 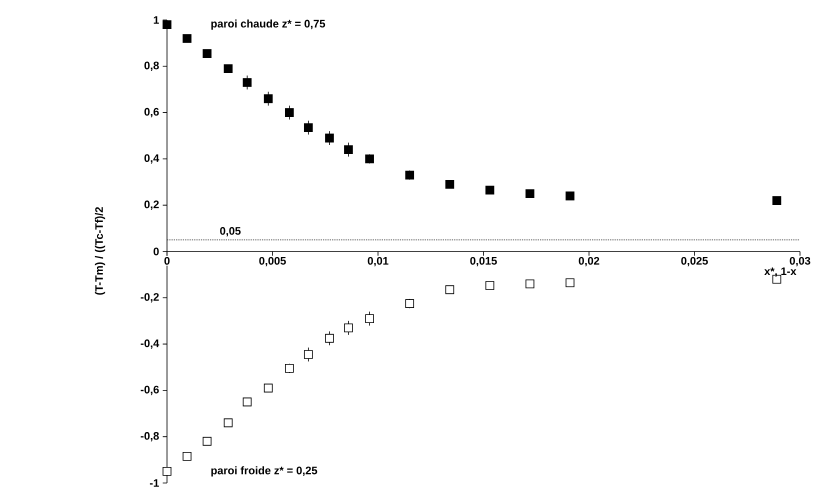 What do you see at coordinates (100, 251) in the screenshot?
I see `y-axis-title: (T-Tm) / ((Tc-Tf)/2` at bounding box center [100, 251].